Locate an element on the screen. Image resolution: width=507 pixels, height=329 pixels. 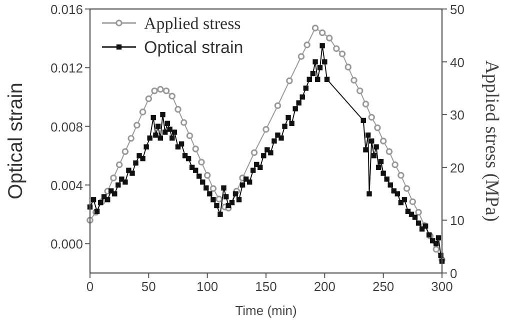
x-axis-title: Time (min) is located at coordinates (266, 310).